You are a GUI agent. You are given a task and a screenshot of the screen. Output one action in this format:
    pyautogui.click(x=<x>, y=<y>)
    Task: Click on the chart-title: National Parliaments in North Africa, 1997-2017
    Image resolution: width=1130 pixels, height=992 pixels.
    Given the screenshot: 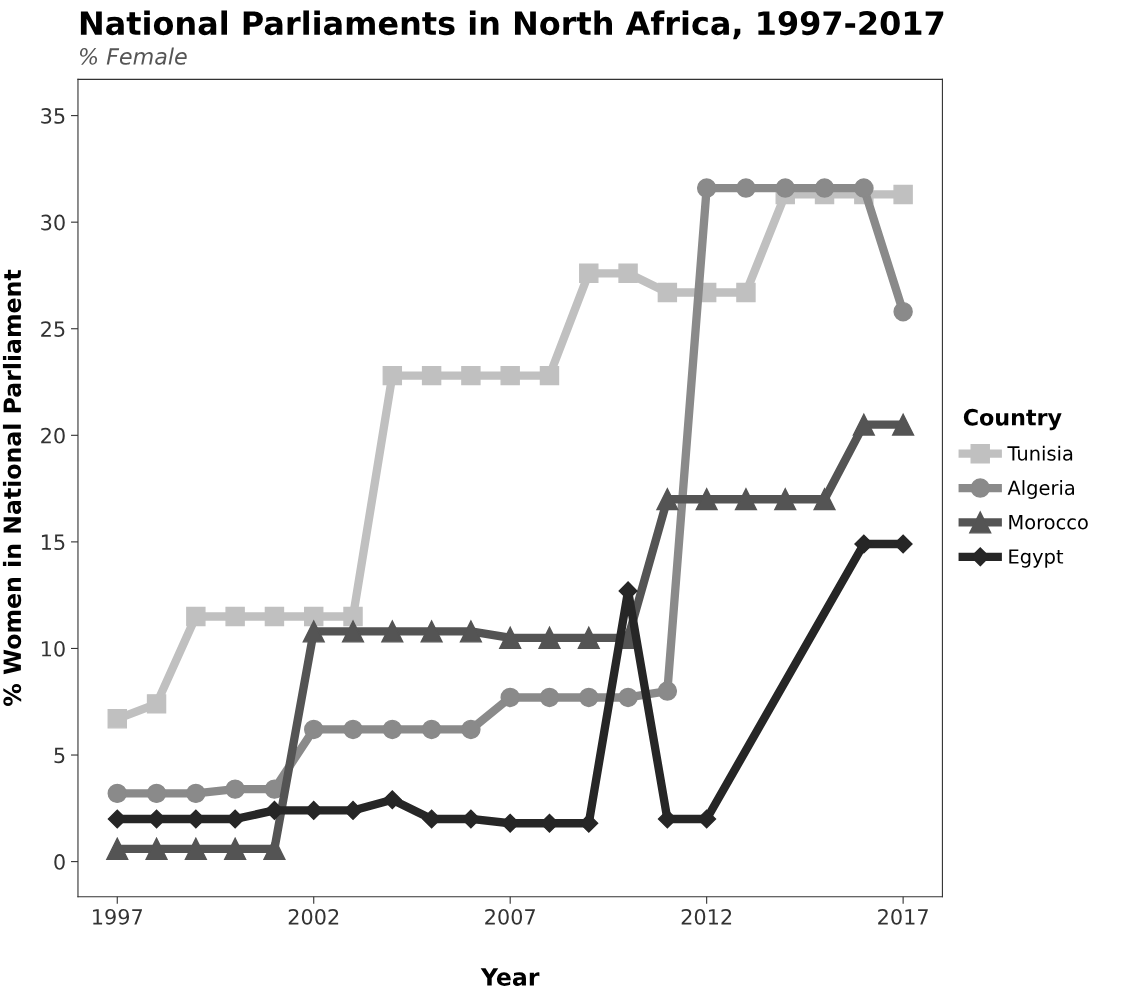 What is the action you would take?
    pyautogui.click(x=512, y=25)
    